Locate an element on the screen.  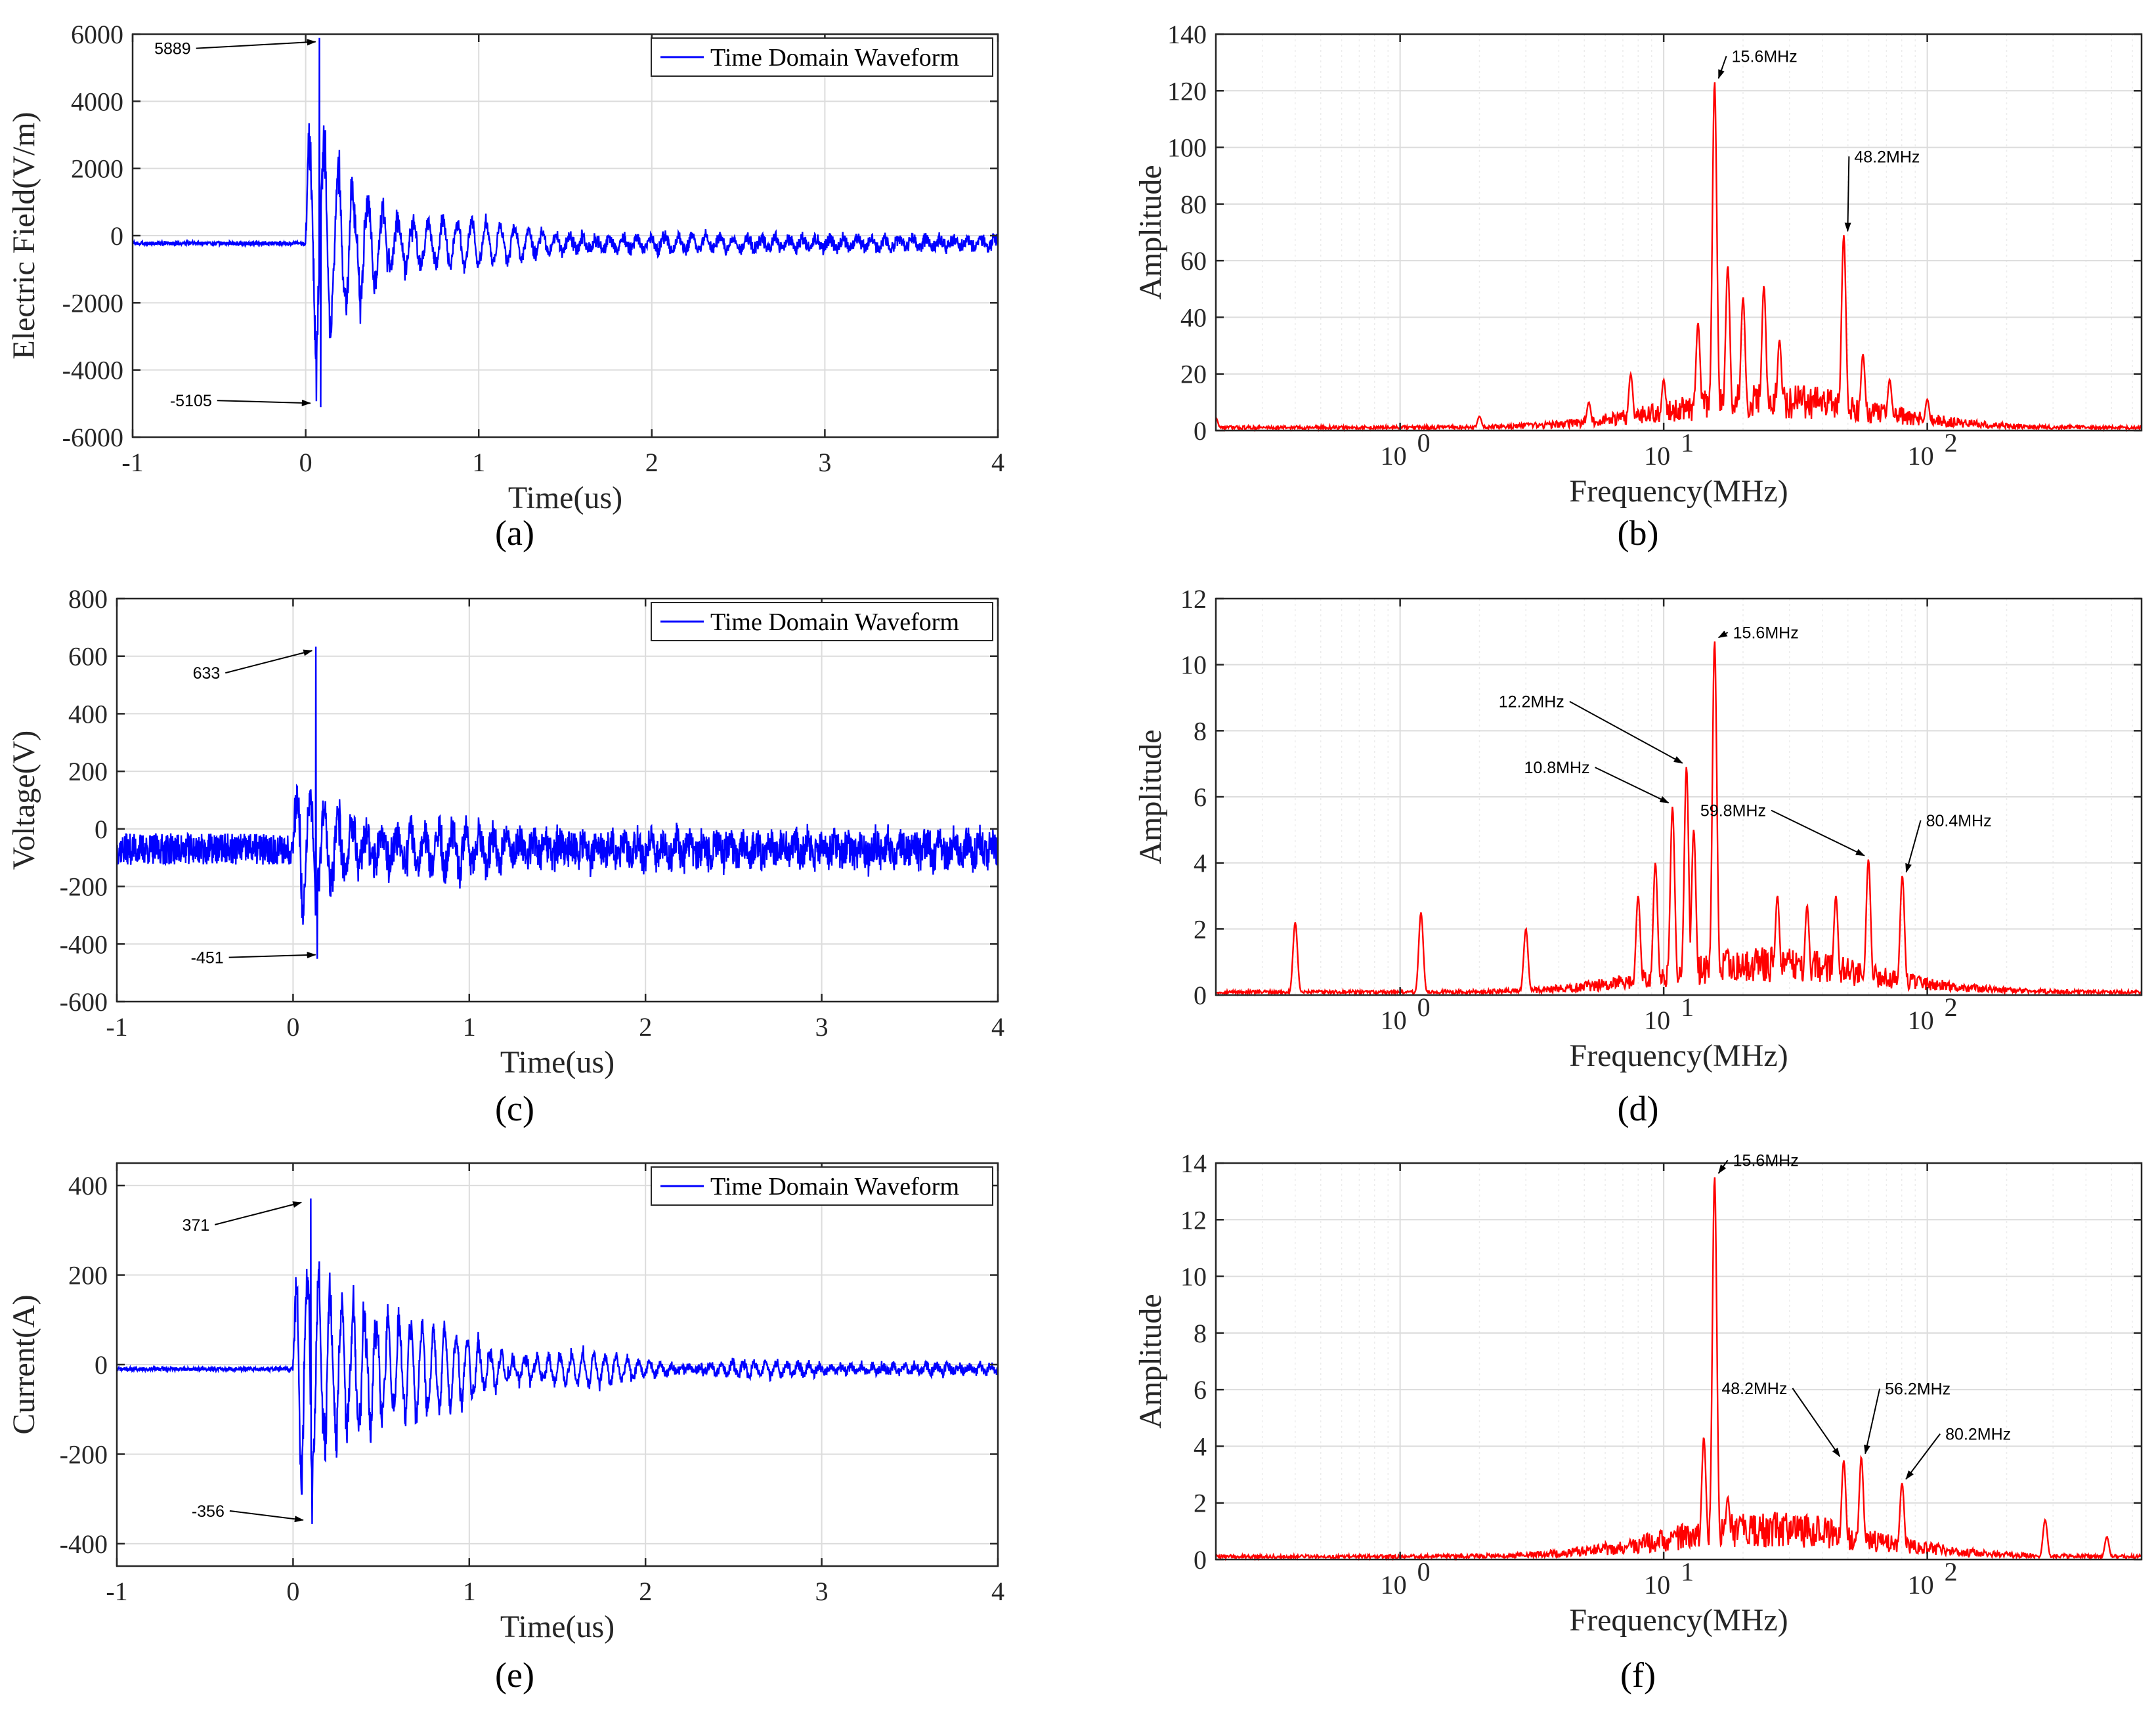
y-tick-label: -600 is located at coordinates (84, 1002).